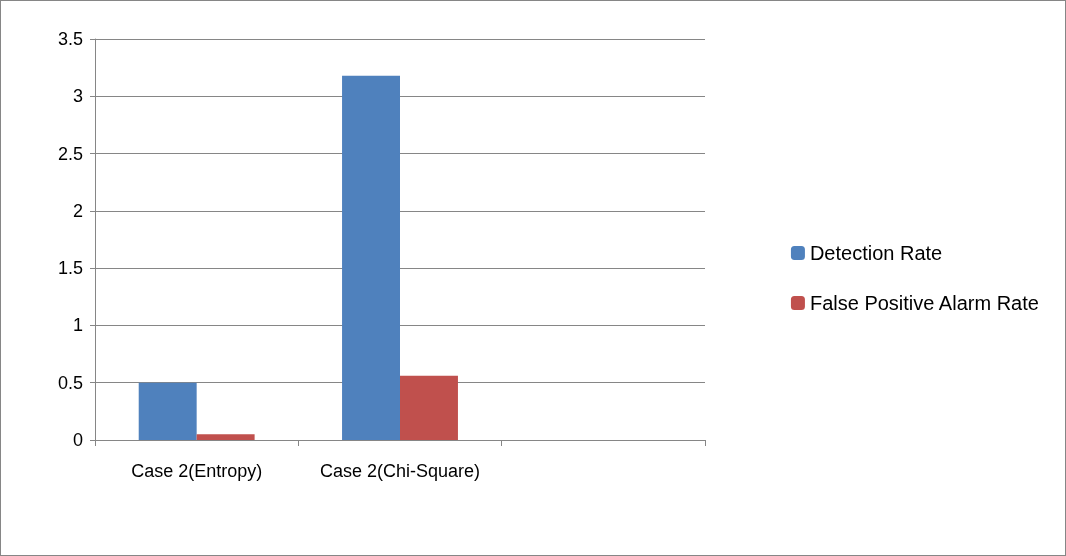 The height and width of the screenshot is (556, 1066). Describe the element at coordinates (77, 440) in the screenshot. I see `y-tick-label: 0` at that location.